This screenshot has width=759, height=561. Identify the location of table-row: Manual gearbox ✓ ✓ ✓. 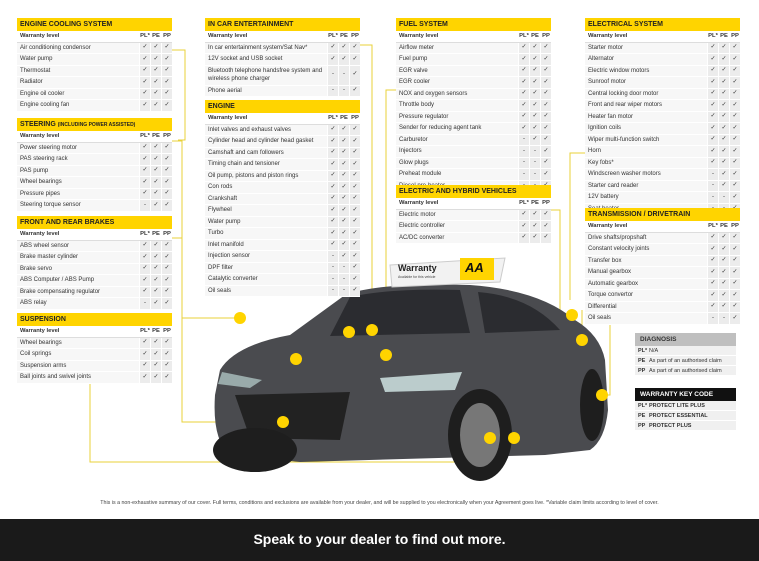
(662, 273).